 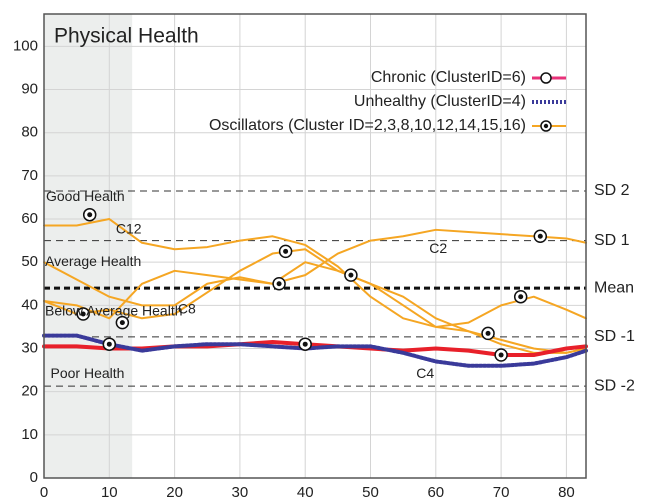 I want to click on legend-label: Chronic (ClusterID=6), so click(x=448, y=77).